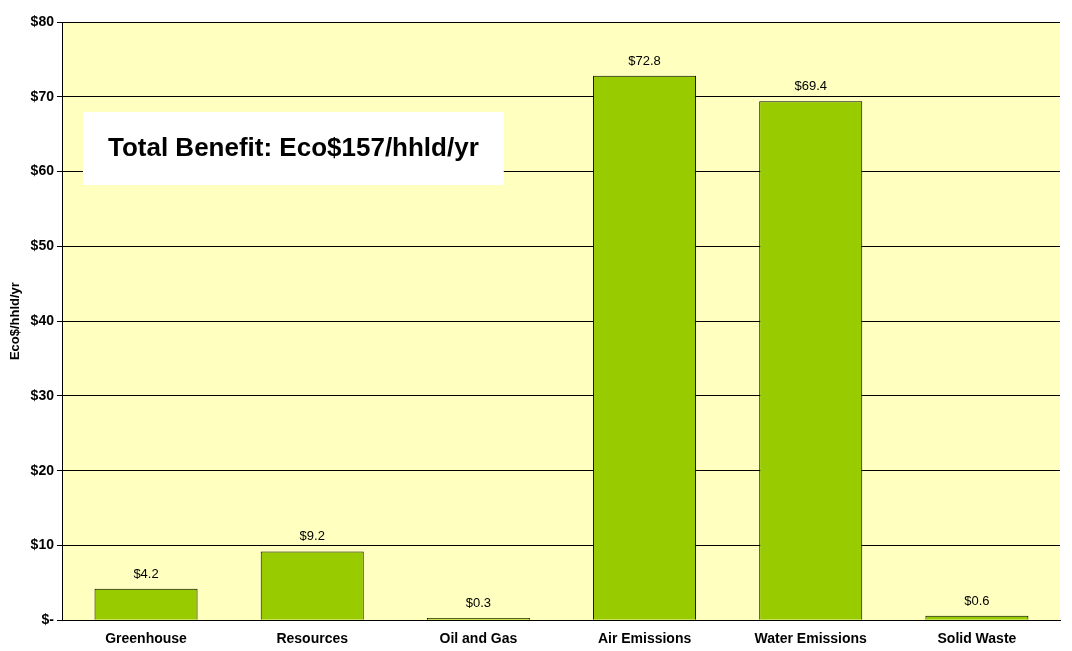  Describe the element at coordinates (146, 638) in the screenshot. I see `x-tick-label: Greenhouse` at that location.